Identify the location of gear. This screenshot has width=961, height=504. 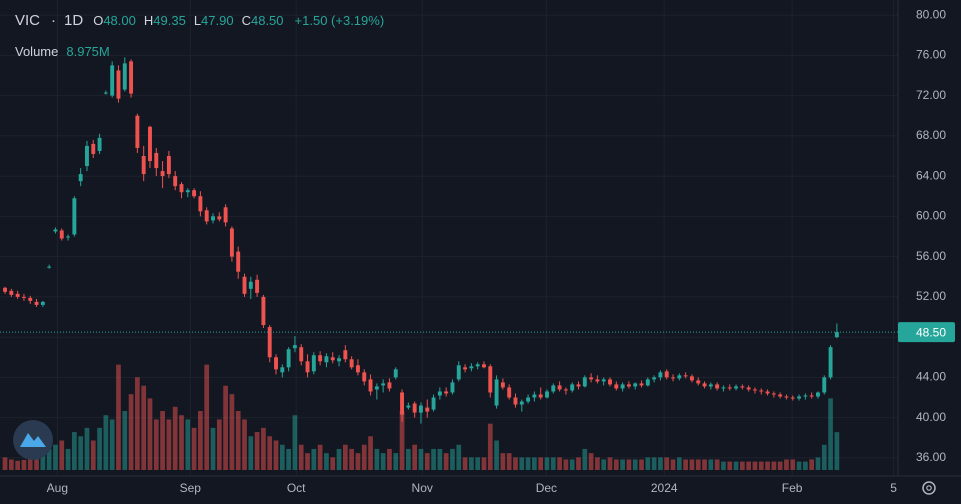
(929, 488).